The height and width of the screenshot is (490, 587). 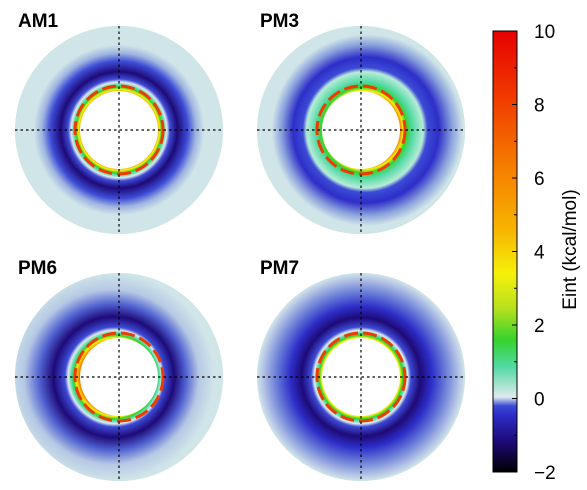 What do you see at coordinates (545, 473) in the screenshot?
I see `colorbar-tick-label: −2` at bounding box center [545, 473].